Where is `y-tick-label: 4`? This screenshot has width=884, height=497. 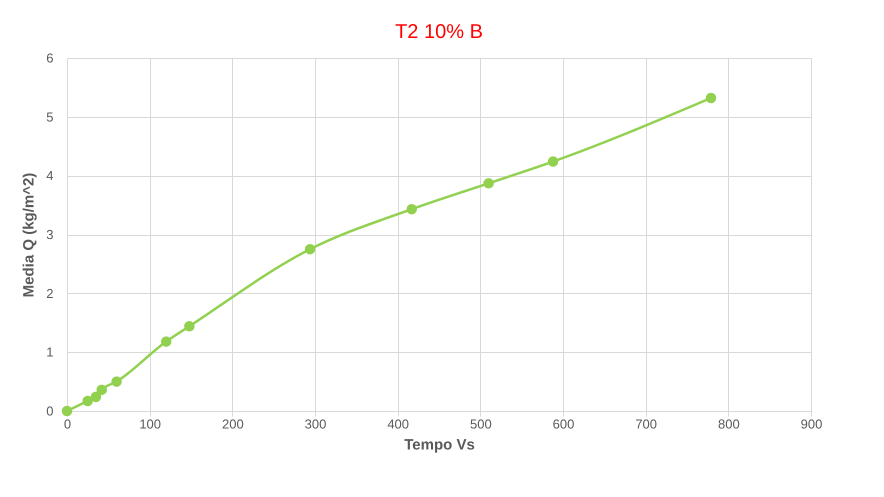 y-tick-label: 4 is located at coordinates (50, 176).